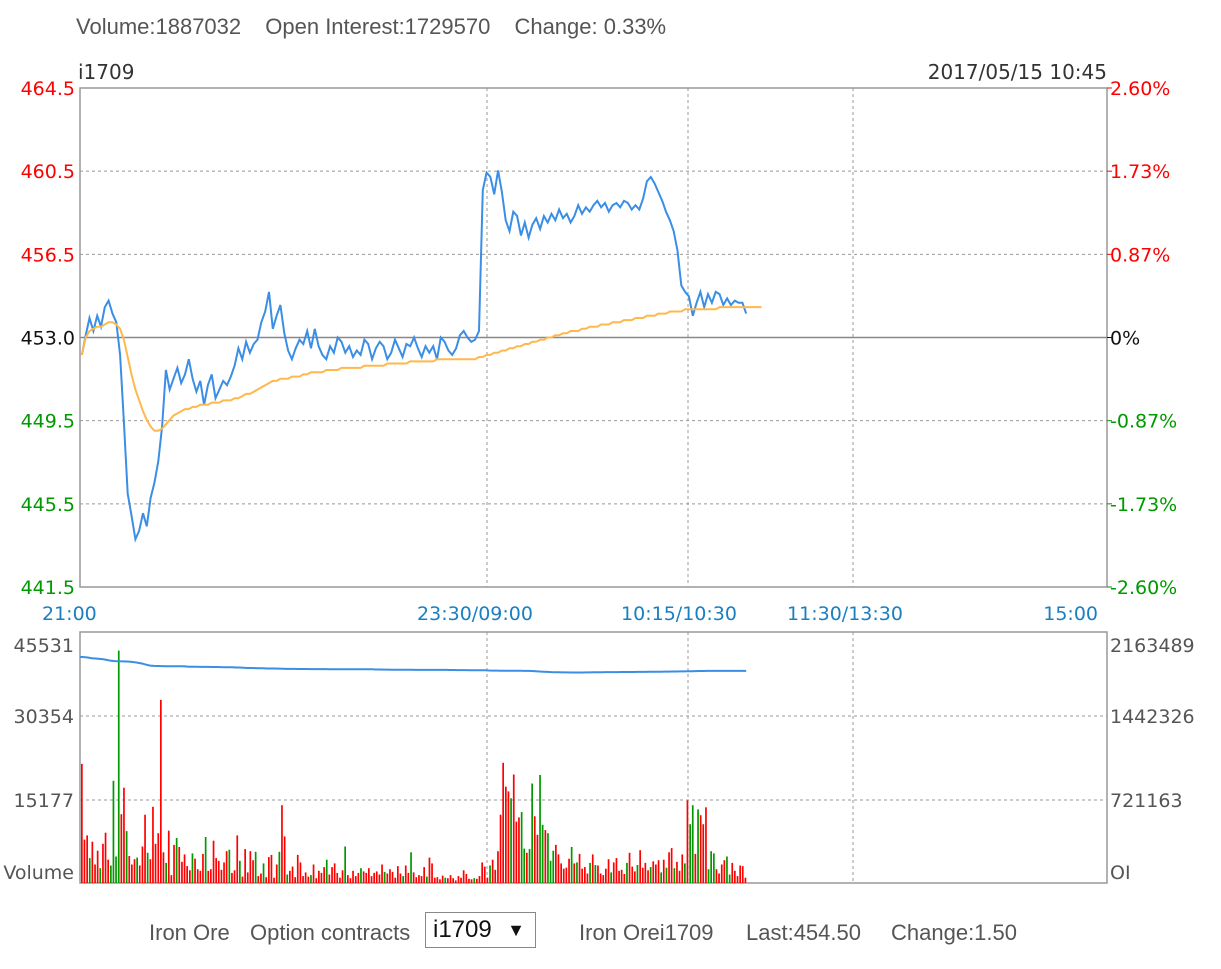  Describe the element at coordinates (462, 929) in the screenshot. I see `contract-select-value: i1709` at that location.